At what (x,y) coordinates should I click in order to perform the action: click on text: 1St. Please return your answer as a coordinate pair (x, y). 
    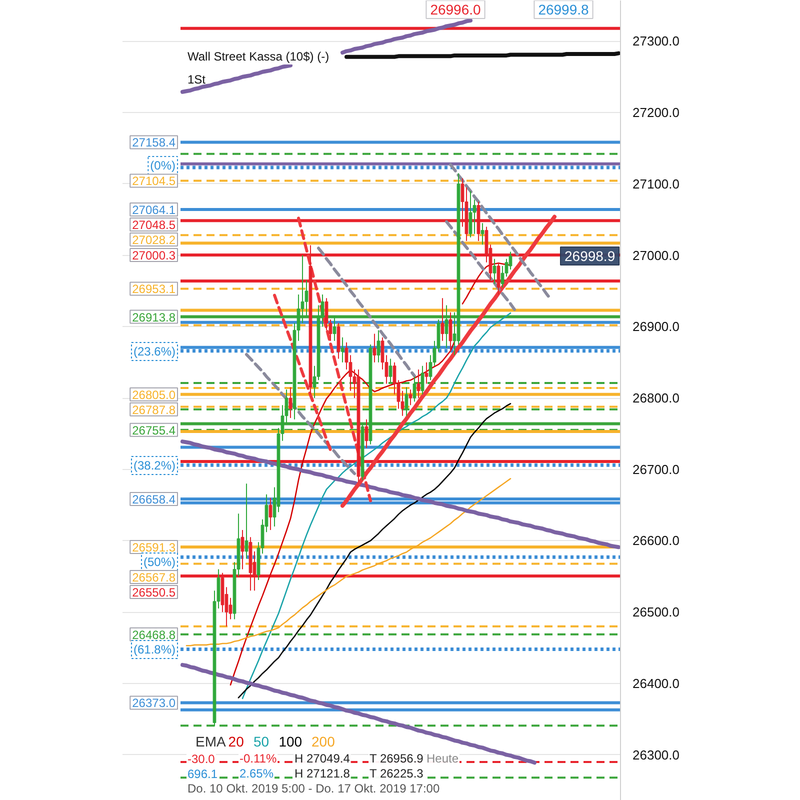
    Looking at the image, I should click on (197, 79).